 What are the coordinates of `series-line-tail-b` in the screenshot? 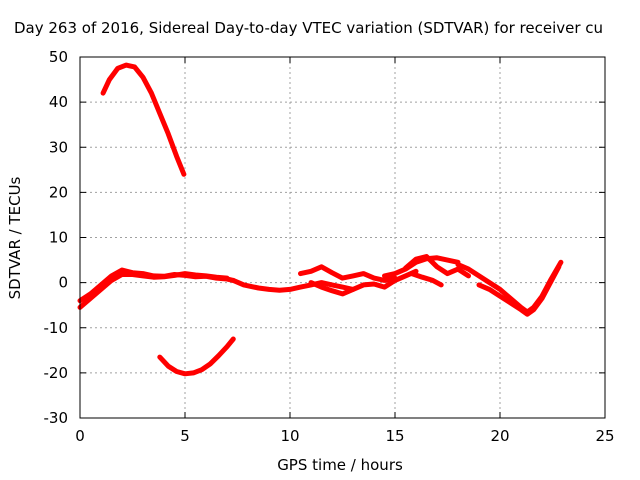 It's located at (519, 290).